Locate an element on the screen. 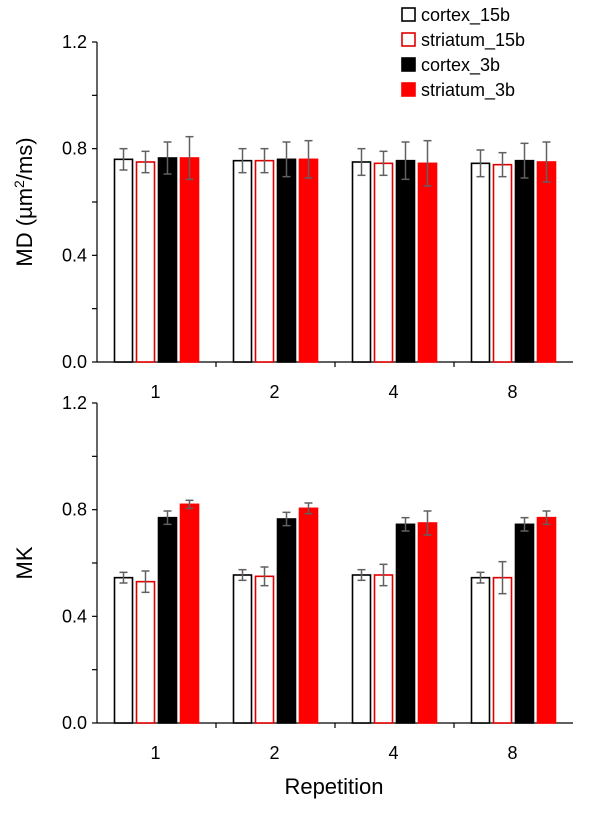 Image resolution: width=605 pixels, height=830 pixels. md-x-tick-label: 8 is located at coordinates (512, 392).